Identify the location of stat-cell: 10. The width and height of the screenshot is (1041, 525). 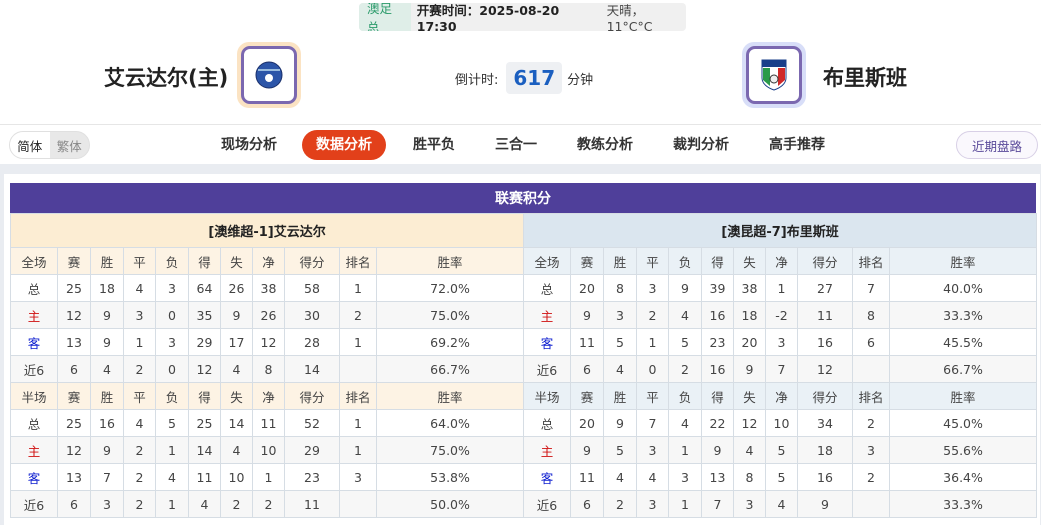
(268, 450).